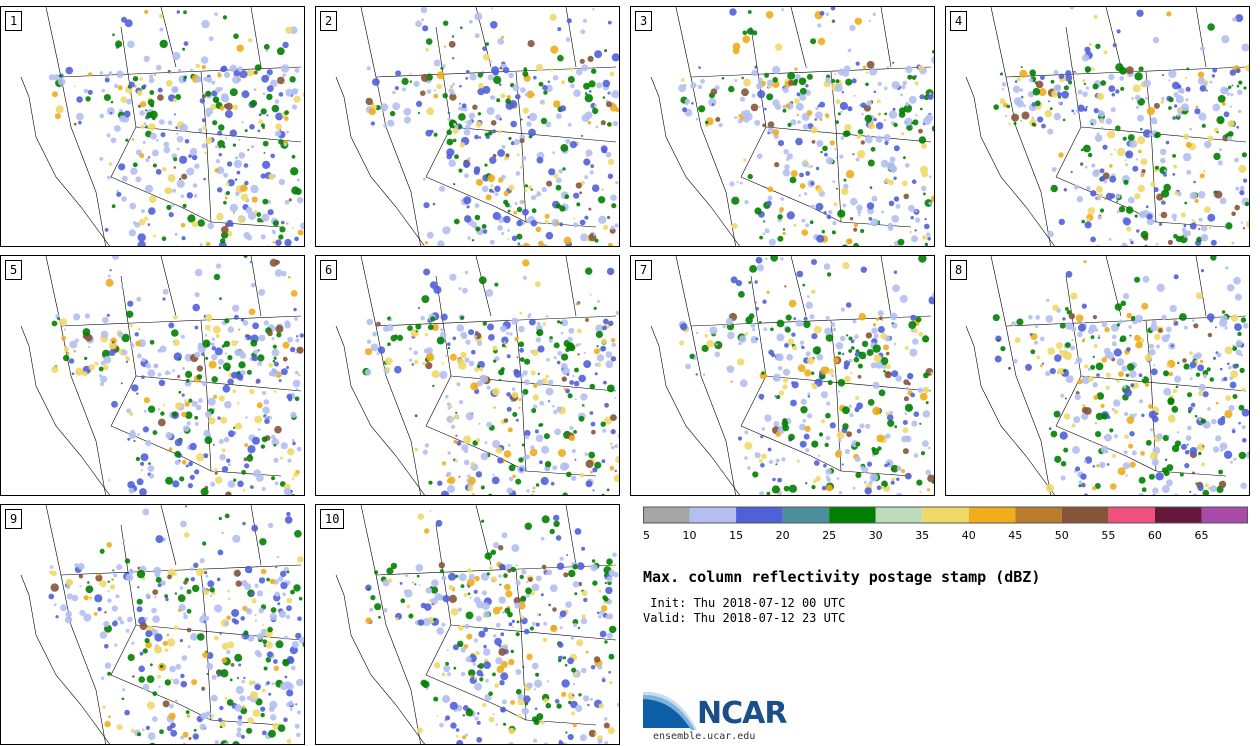  What do you see at coordinates (14, 519) in the screenshot?
I see `member-label: 9` at bounding box center [14, 519].